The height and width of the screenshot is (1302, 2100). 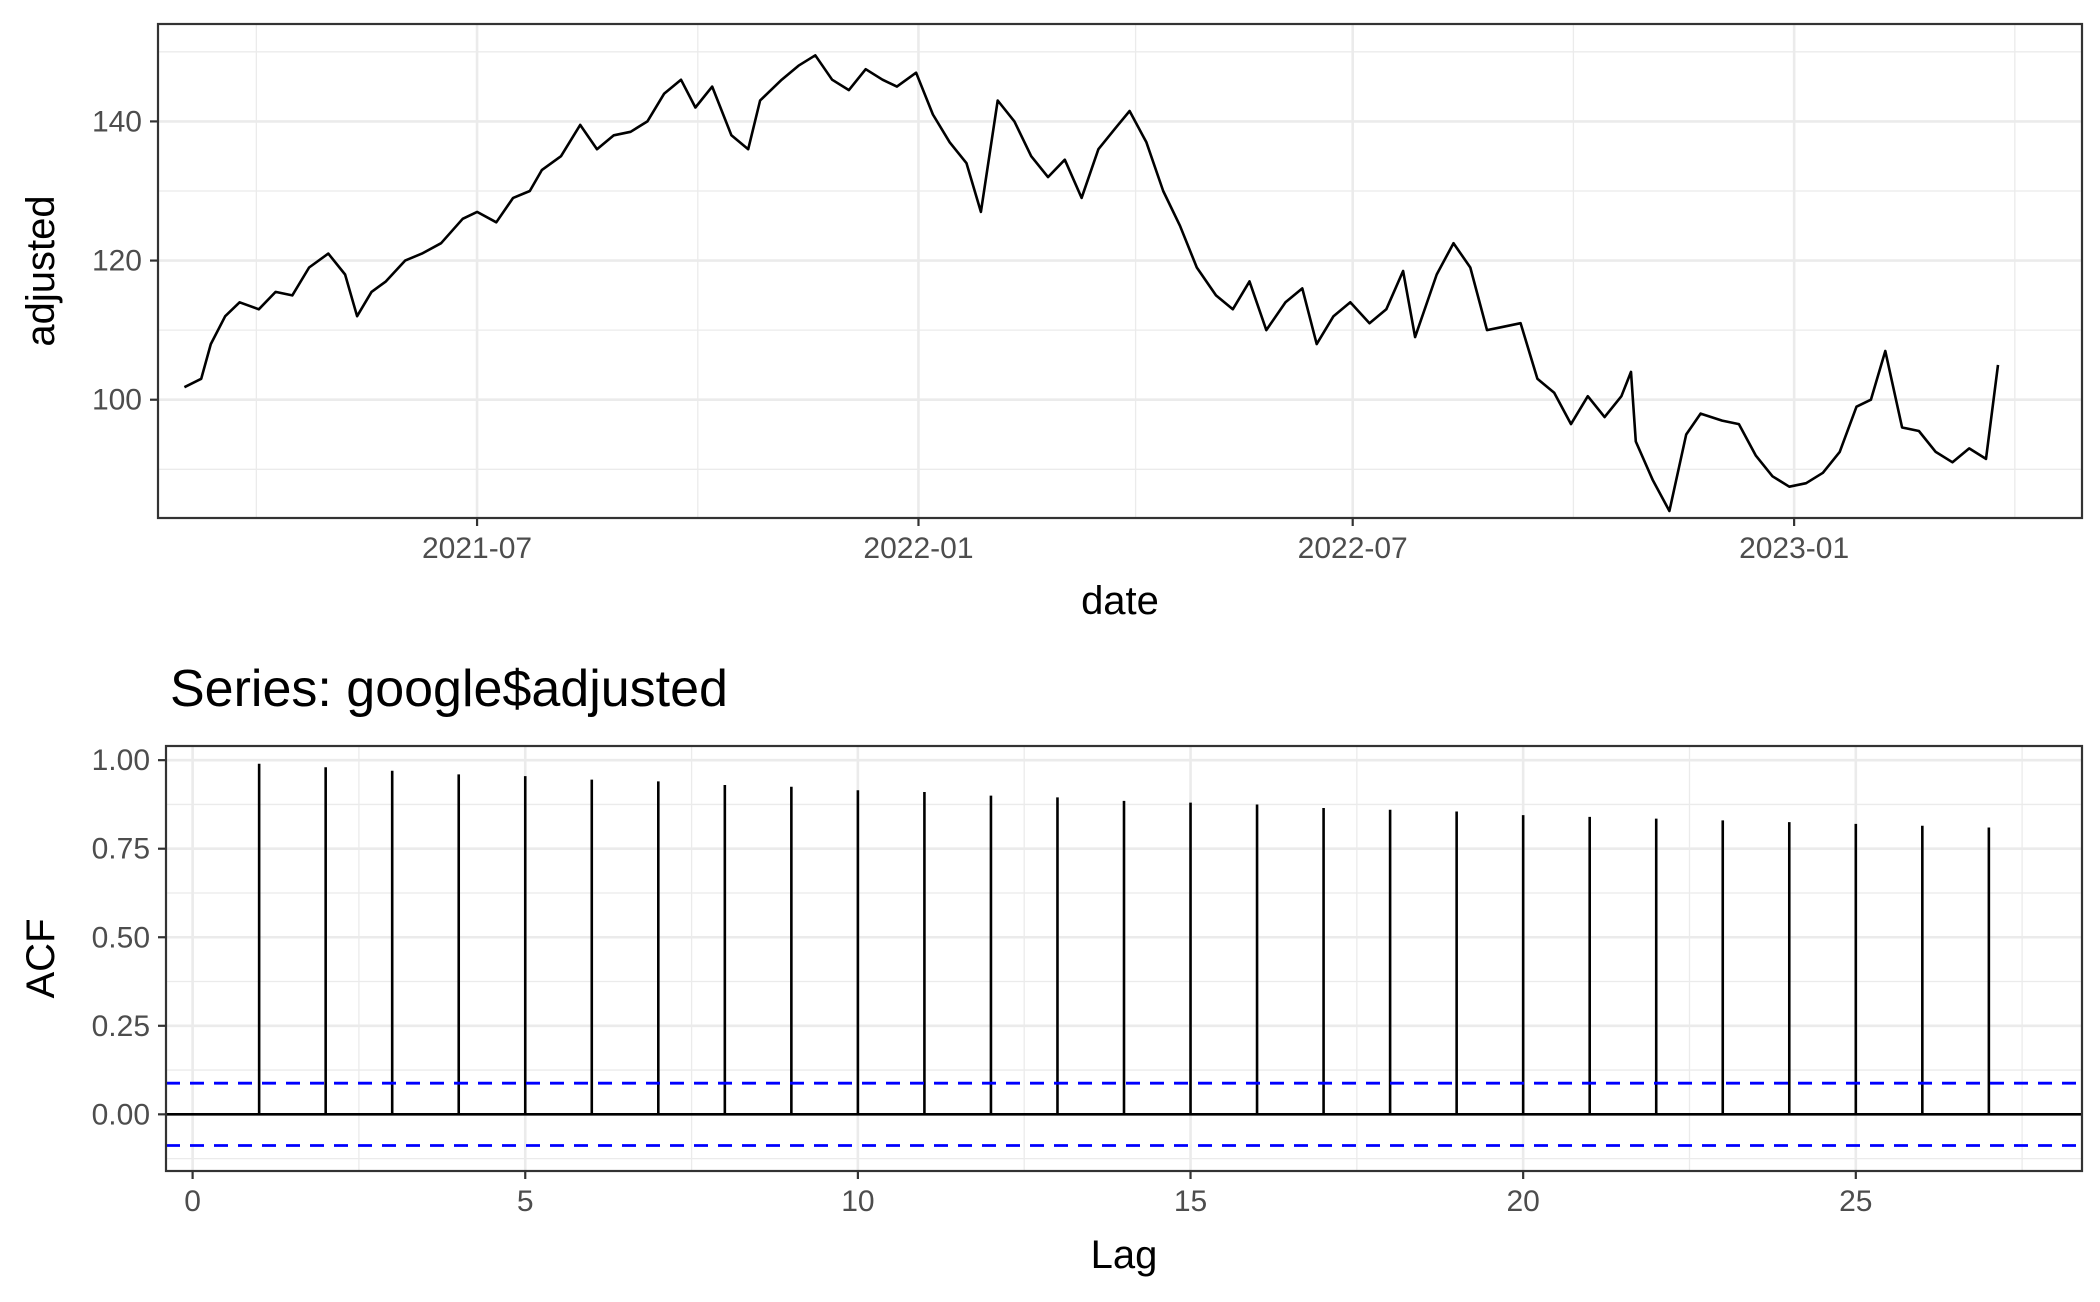 What do you see at coordinates (117, 121) in the screenshot?
I see `y-tick-label: 140` at bounding box center [117, 121].